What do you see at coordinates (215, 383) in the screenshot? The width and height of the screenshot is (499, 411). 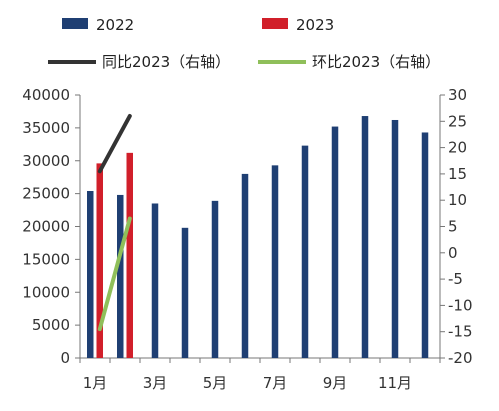 I see `x-tick-label: 5月` at bounding box center [215, 383].